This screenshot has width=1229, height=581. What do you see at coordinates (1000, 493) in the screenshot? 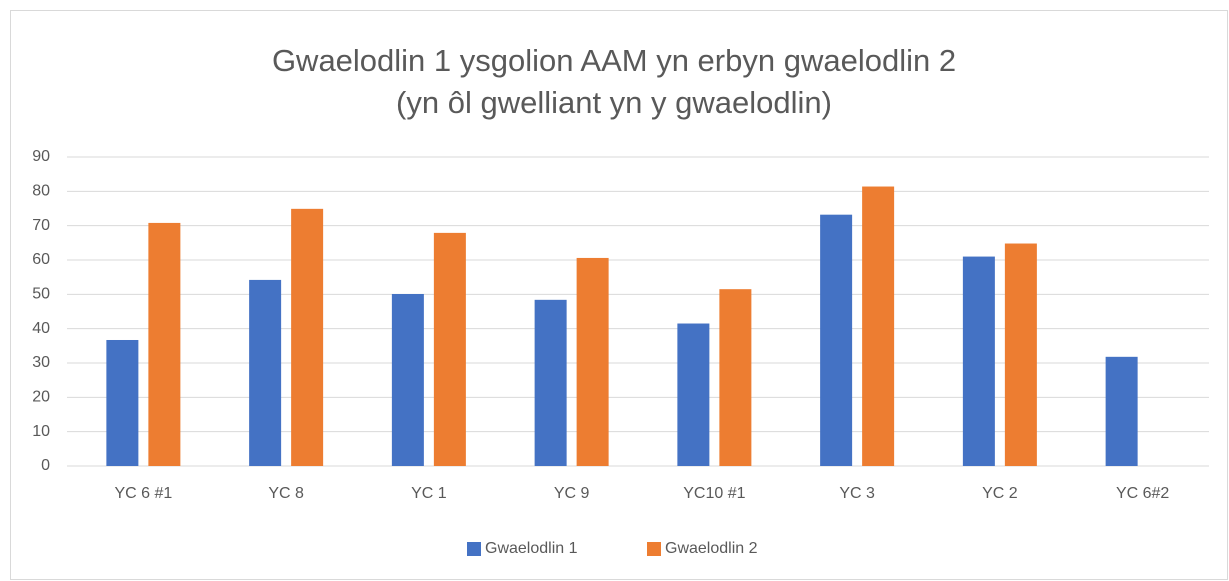
I see `x-tick-label: YC 2` at bounding box center [1000, 493].